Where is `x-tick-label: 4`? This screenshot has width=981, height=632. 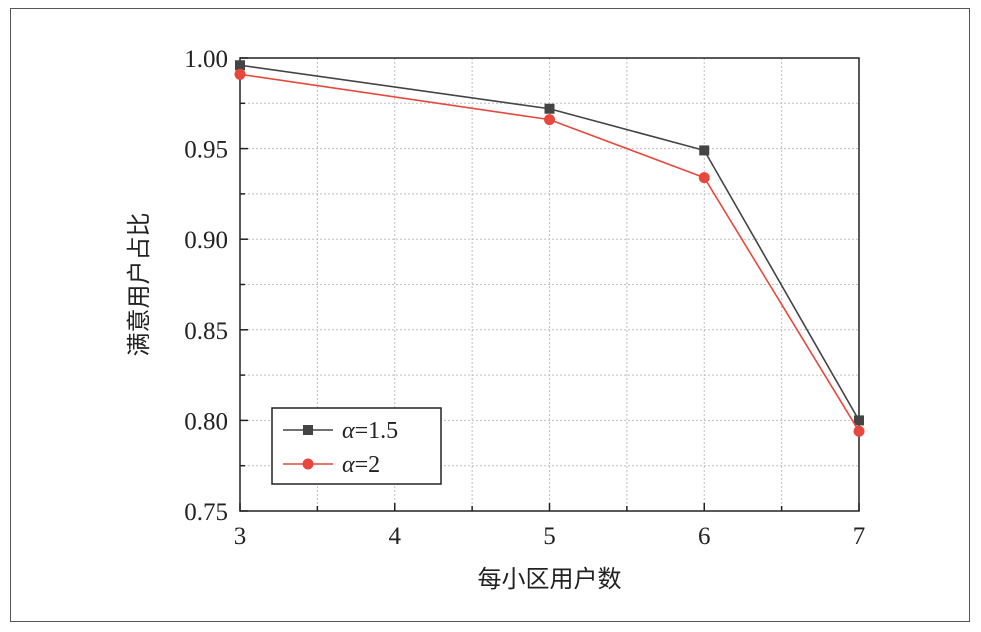 x-tick-label: 4 is located at coordinates (395, 536).